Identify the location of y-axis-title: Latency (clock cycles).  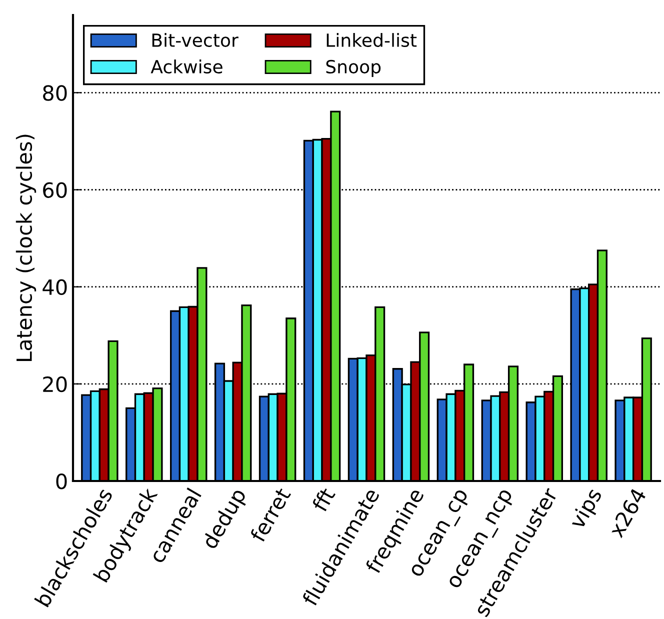
(26, 247).